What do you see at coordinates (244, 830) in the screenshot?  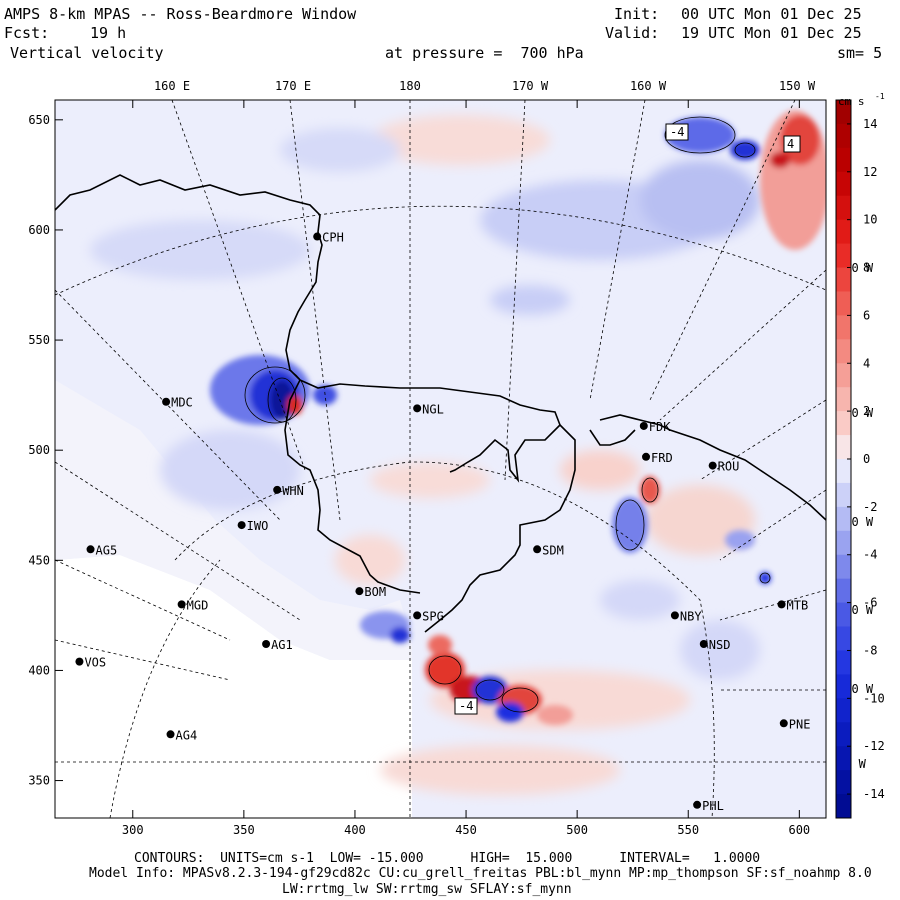 I see `x-tick-label: 350` at bounding box center [244, 830].